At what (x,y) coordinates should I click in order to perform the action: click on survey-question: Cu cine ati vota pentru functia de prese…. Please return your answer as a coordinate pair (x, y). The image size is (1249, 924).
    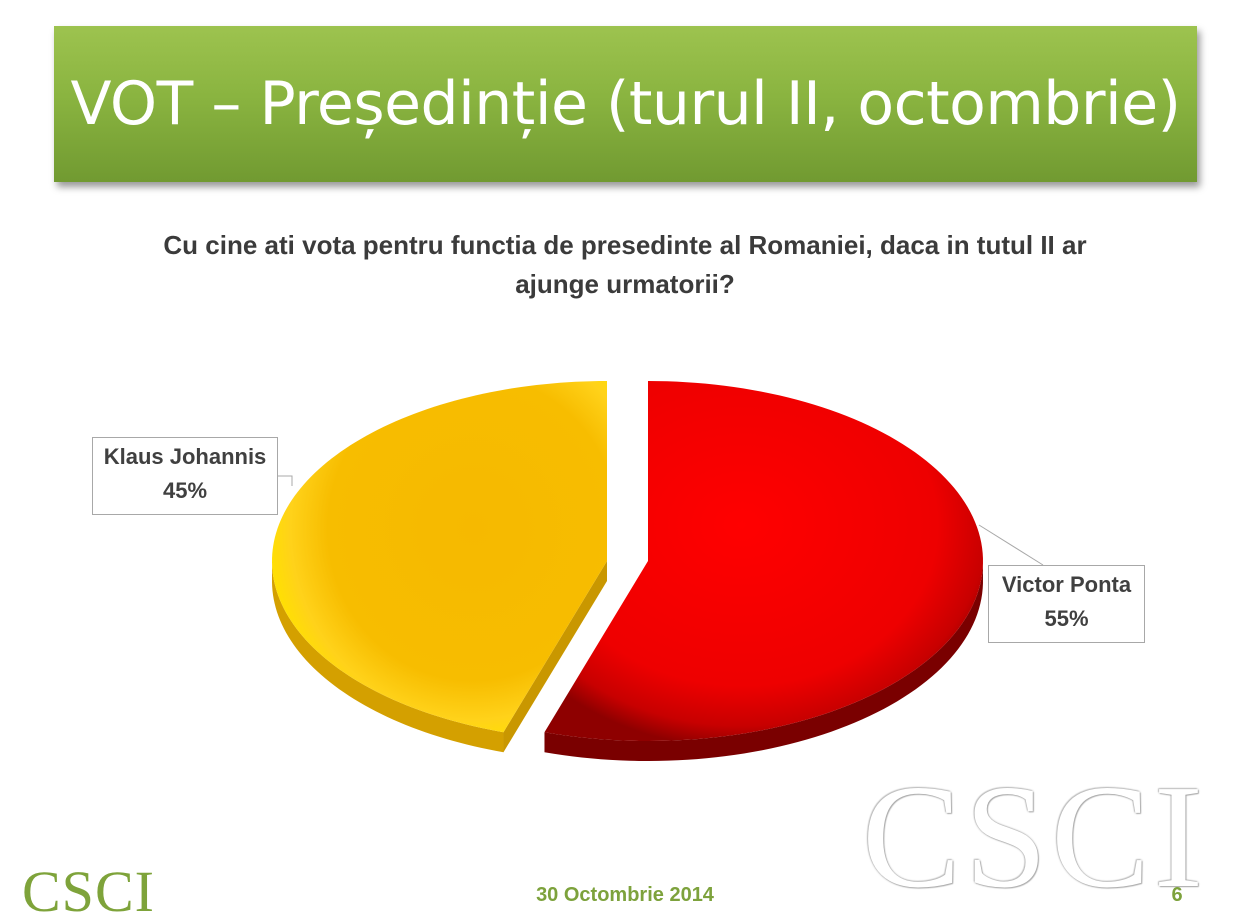
    Looking at the image, I should click on (625, 264).